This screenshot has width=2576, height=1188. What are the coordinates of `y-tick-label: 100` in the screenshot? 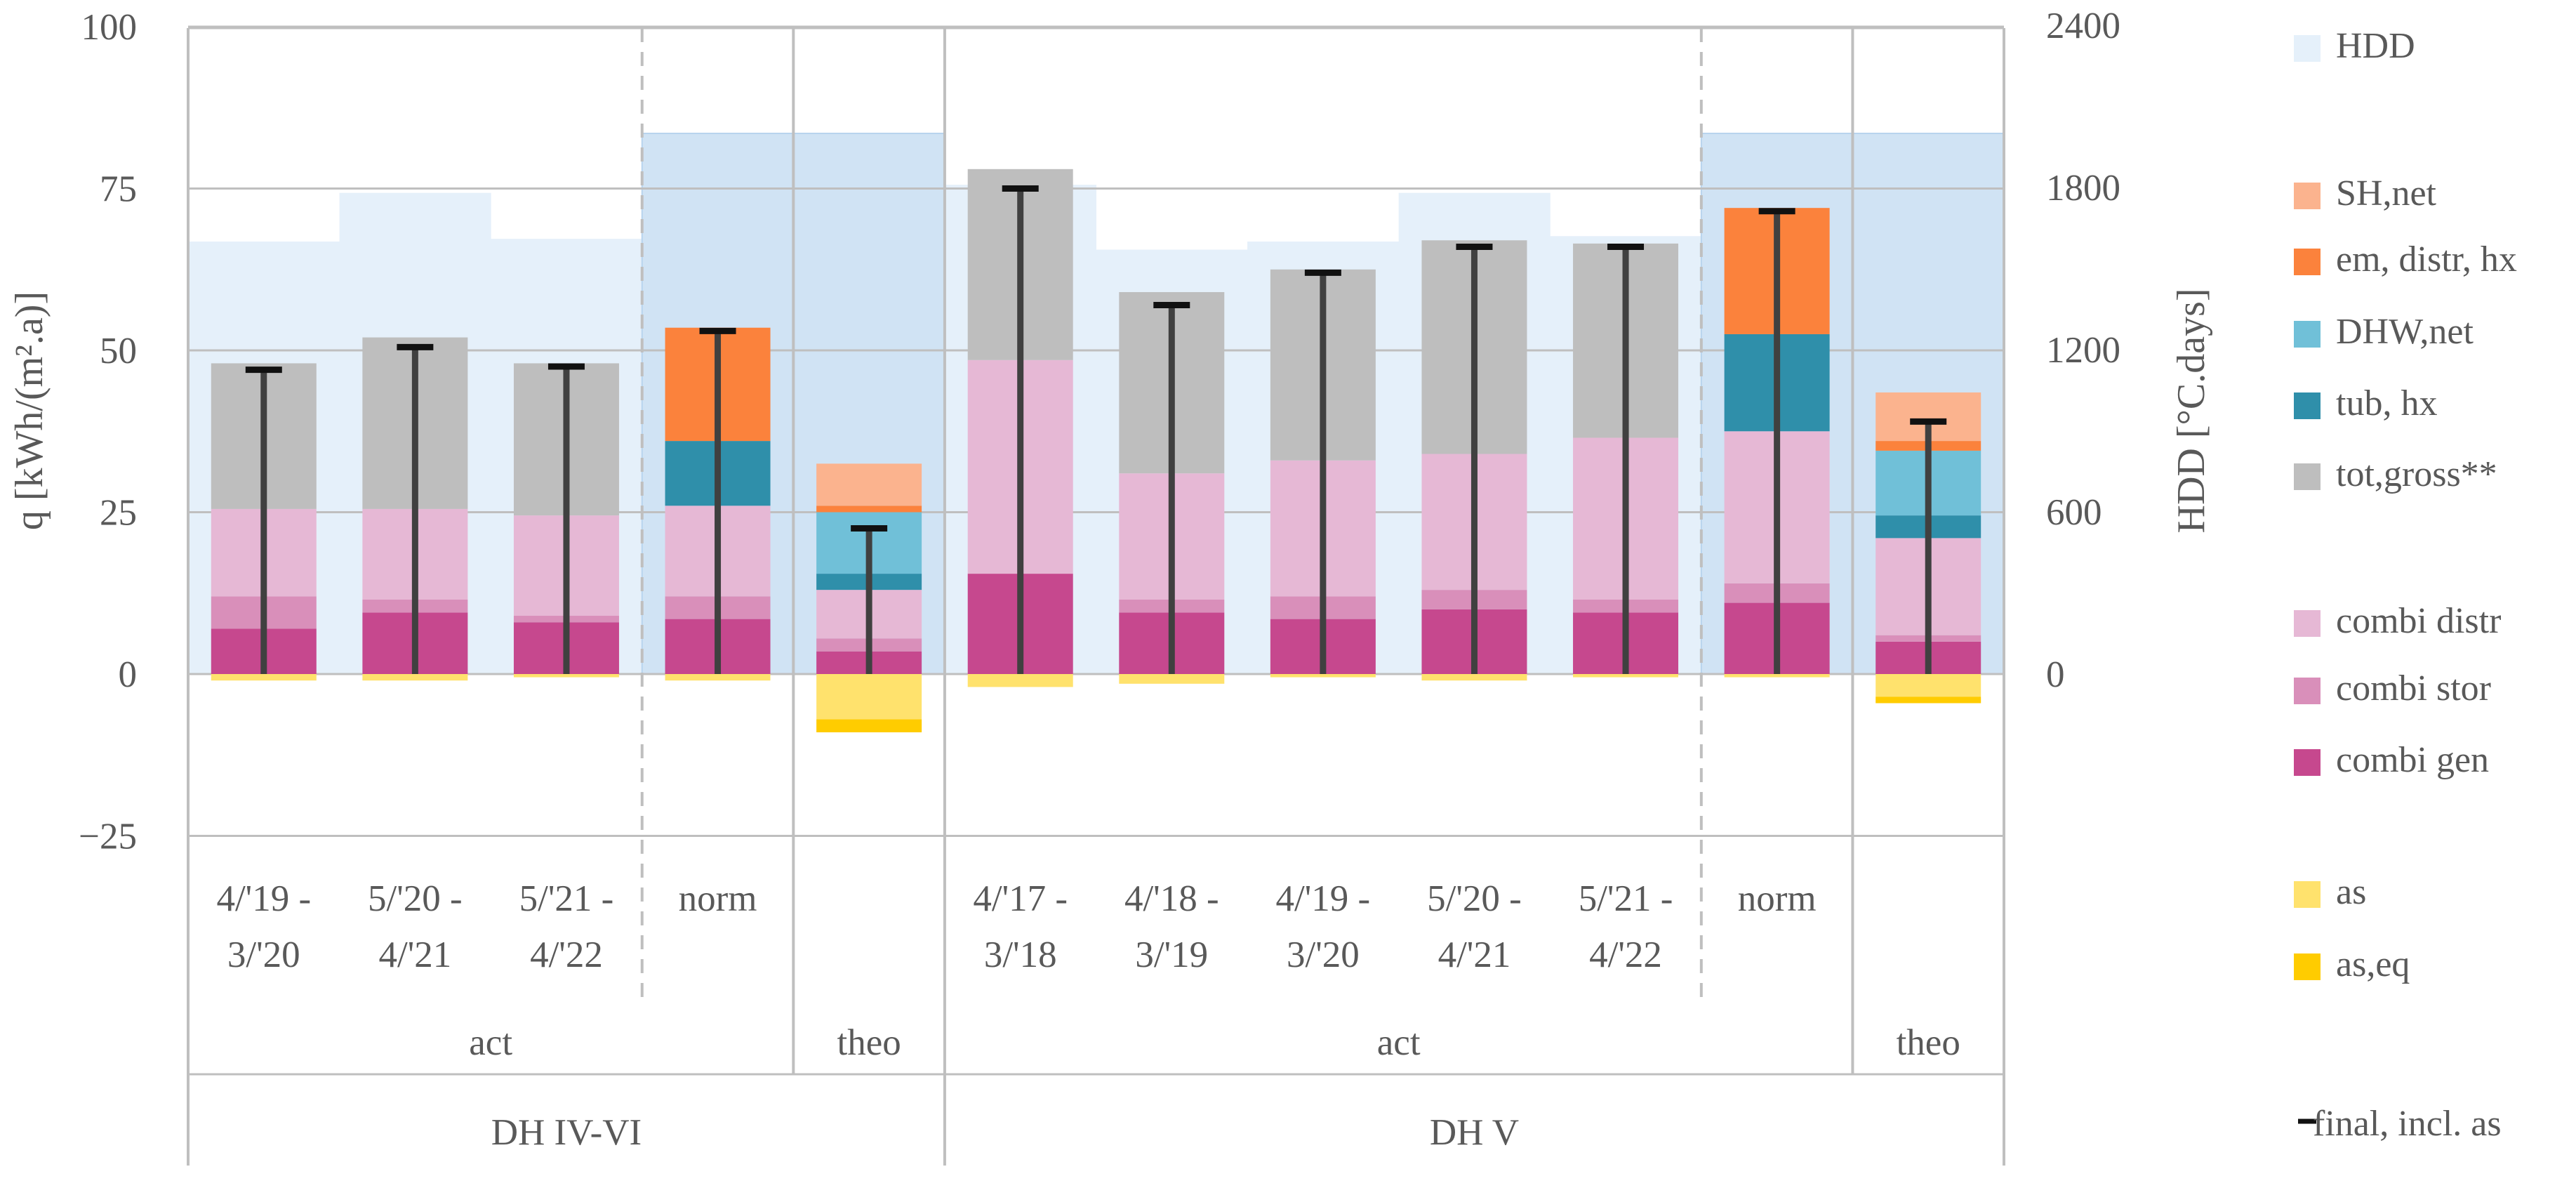 It's located at (110, 28).